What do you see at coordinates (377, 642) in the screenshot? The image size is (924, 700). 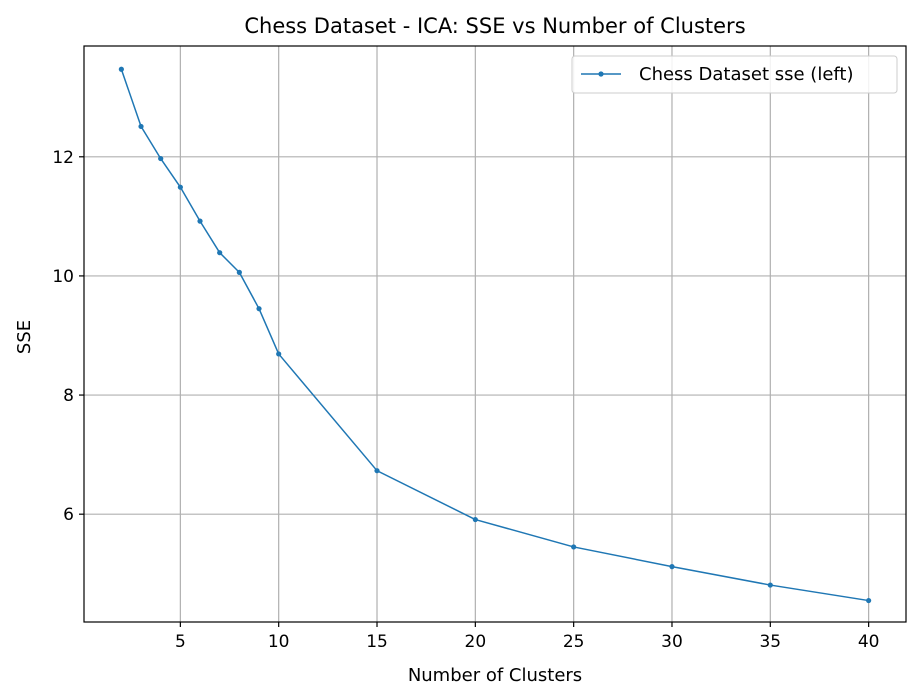 I see `x-tick-label: 15` at bounding box center [377, 642].